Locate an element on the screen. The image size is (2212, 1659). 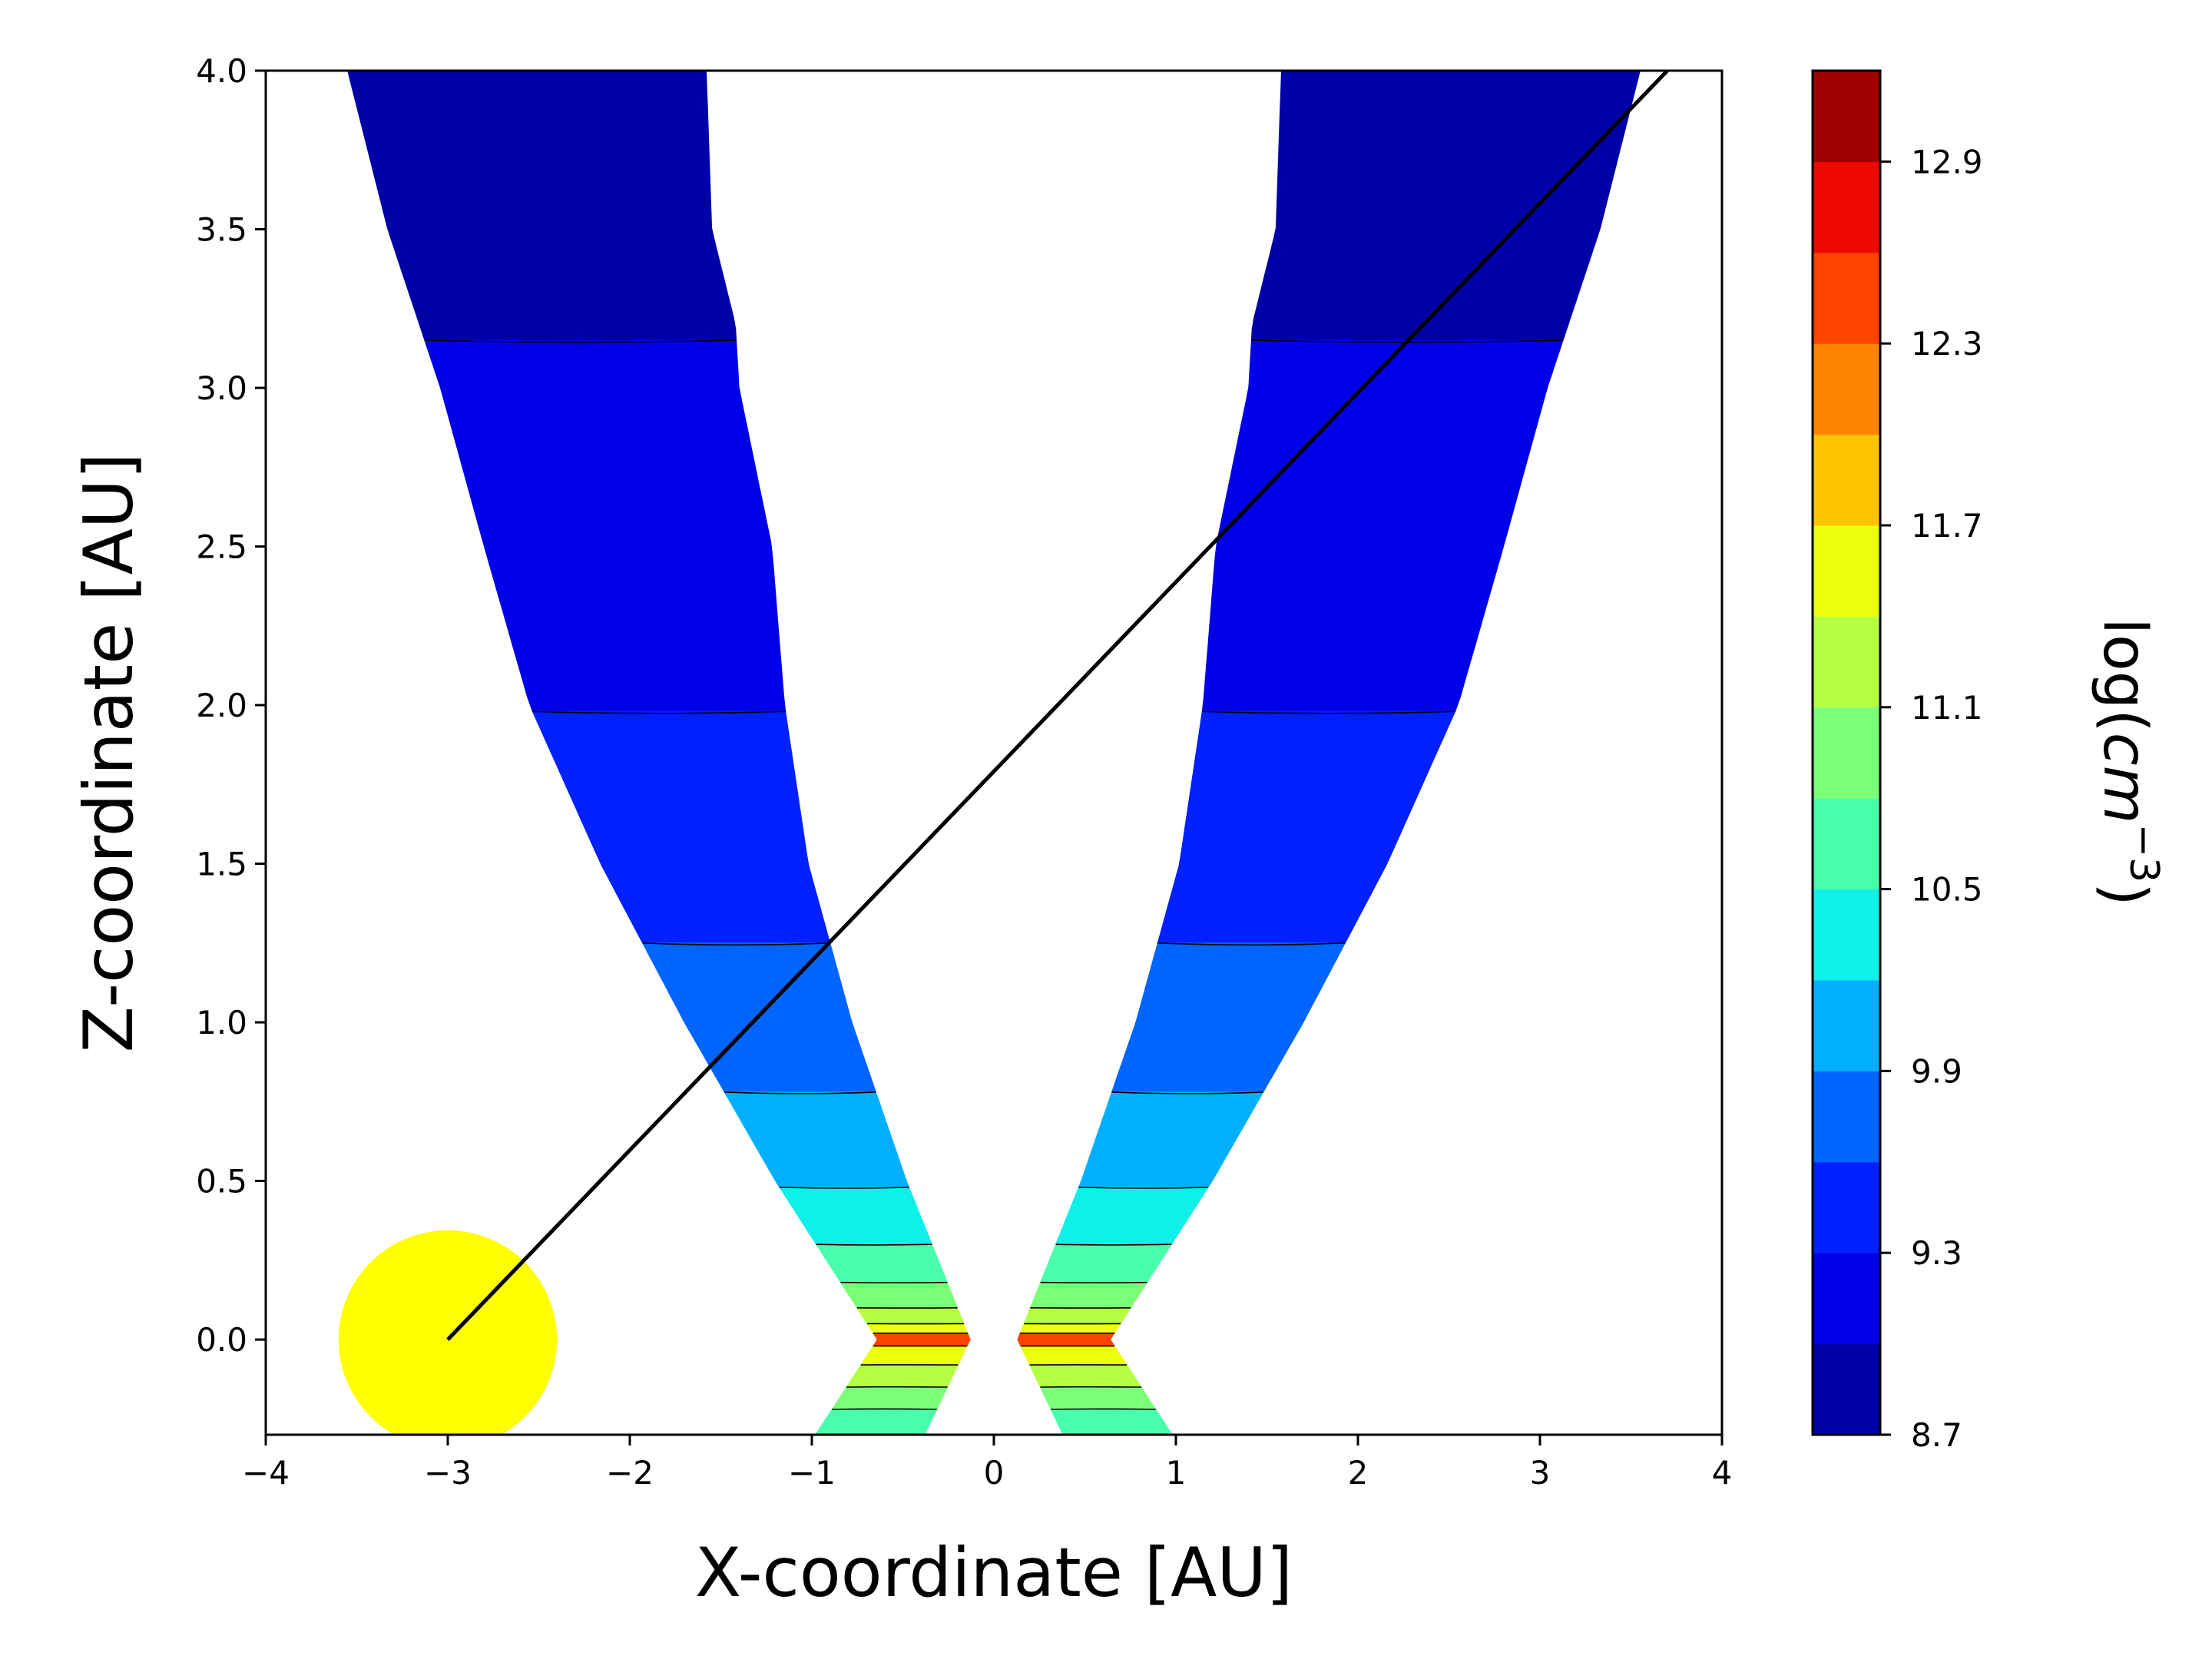
y-axis-title: Z-coordinate [AU] is located at coordinates (108, 752).